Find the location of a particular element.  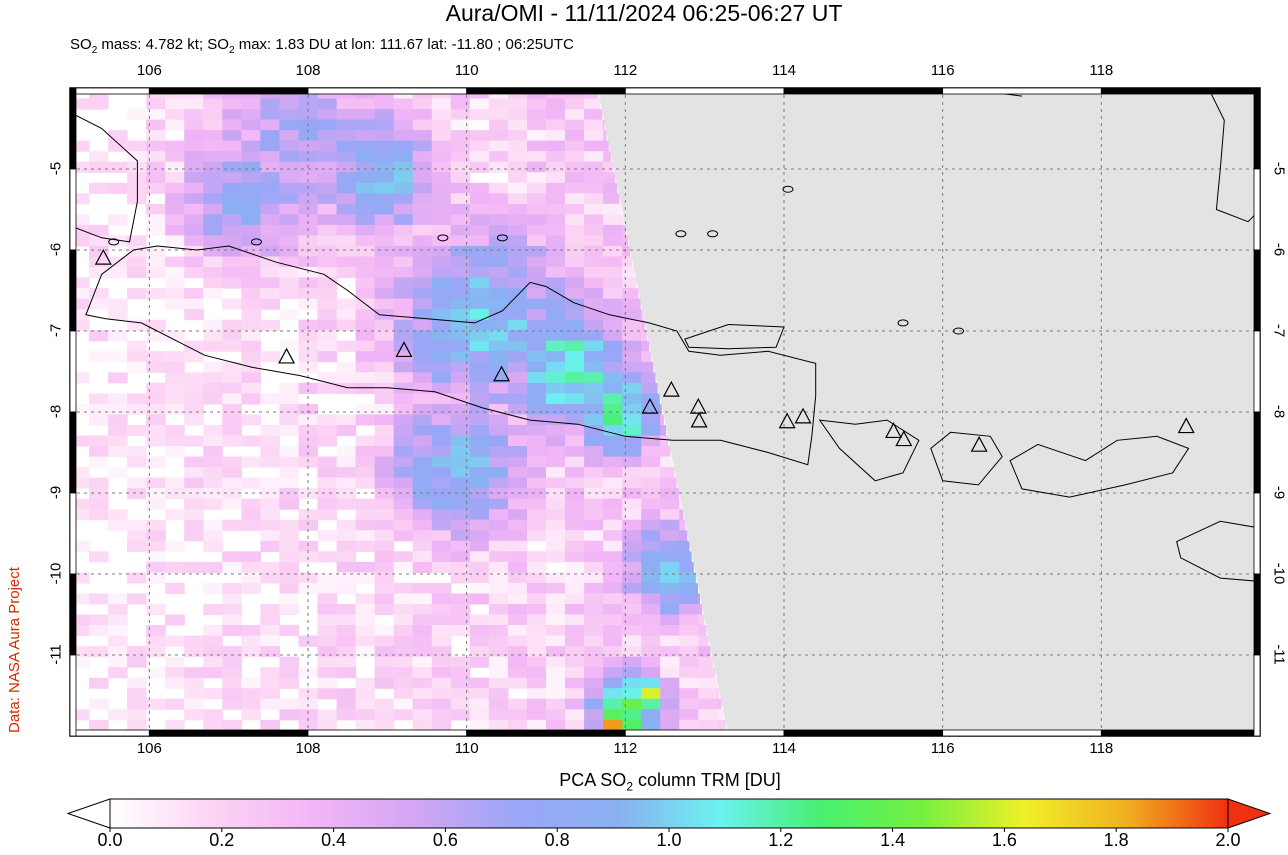

lat-tick-label-left: -10 is located at coordinates (56, 573).